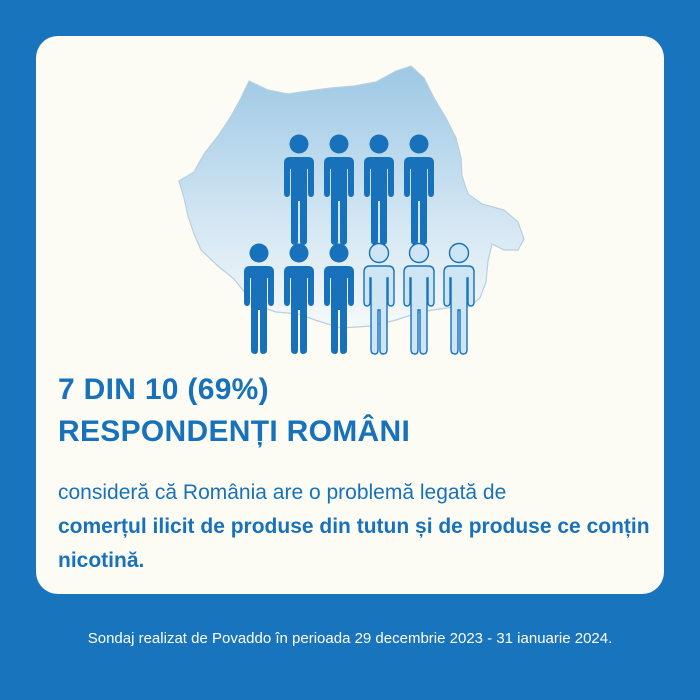 This screenshot has width=700, height=700. What do you see at coordinates (234, 431) in the screenshot?
I see `headline-line-2: RESPONDENȚI ROMÂNI` at bounding box center [234, 431].